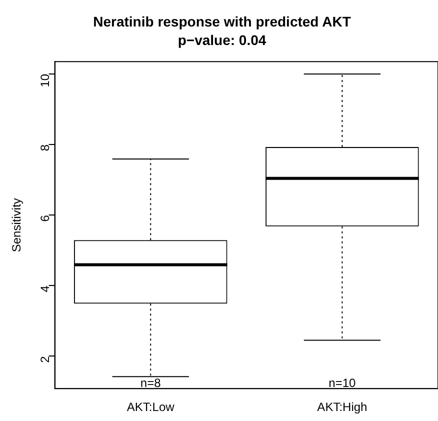 This screenshot has width=438, height=421. Describe the element at coordinates (342, 383) in the screenshot. I see `annotation: n=10` at that location.